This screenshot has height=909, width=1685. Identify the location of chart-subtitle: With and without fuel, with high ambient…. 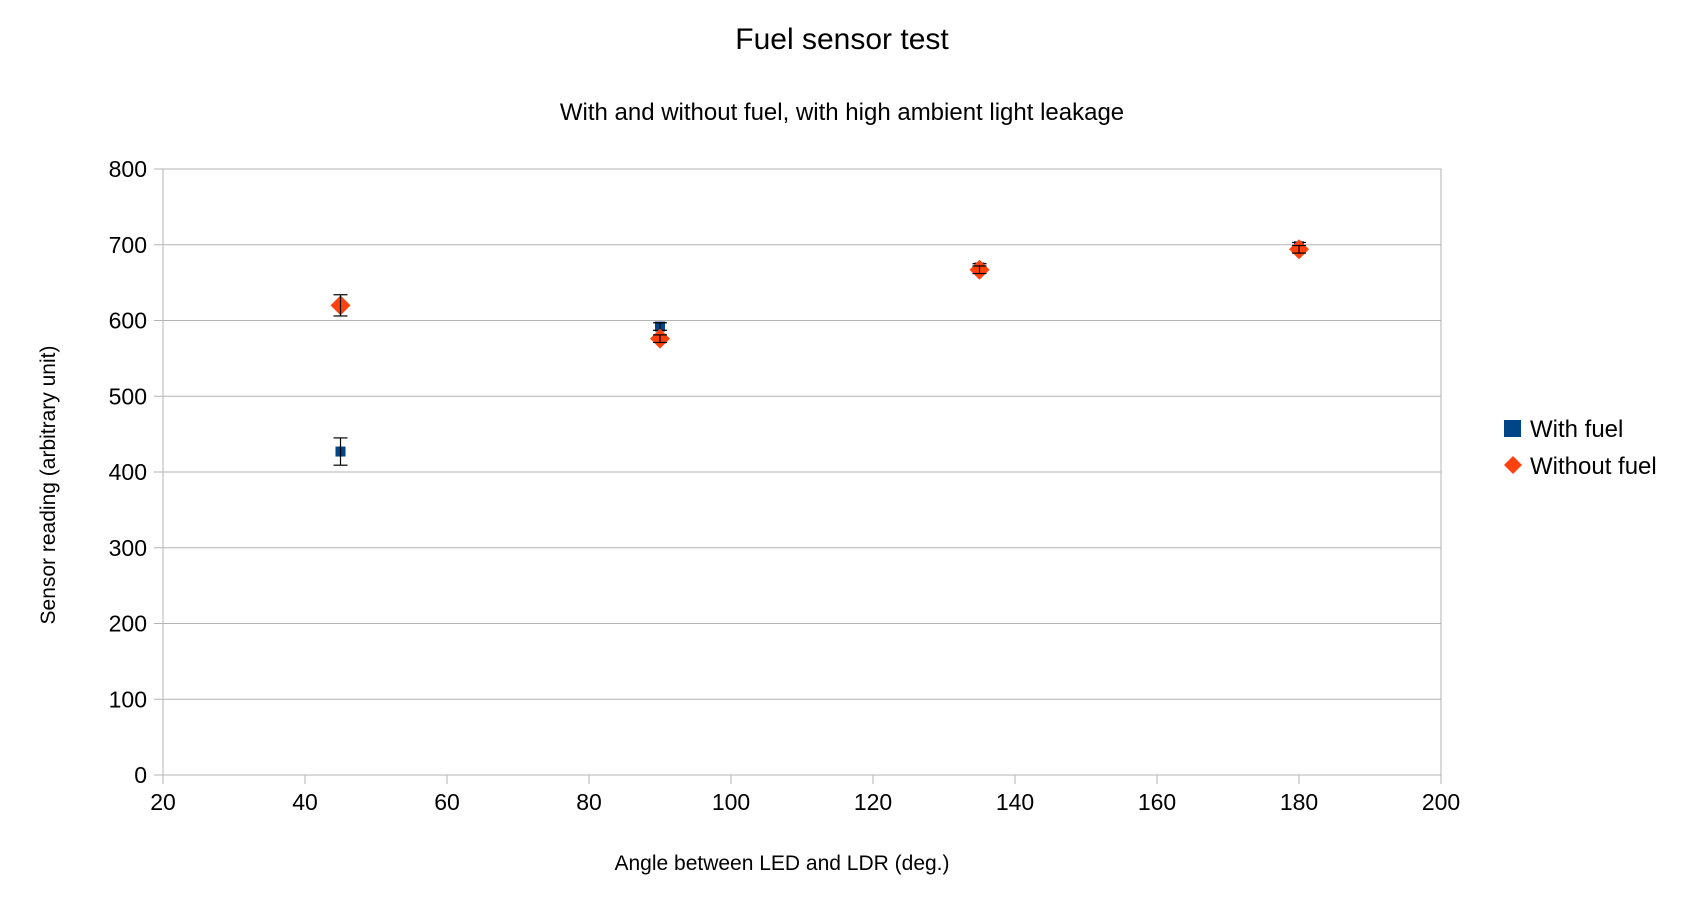
(842, 112).